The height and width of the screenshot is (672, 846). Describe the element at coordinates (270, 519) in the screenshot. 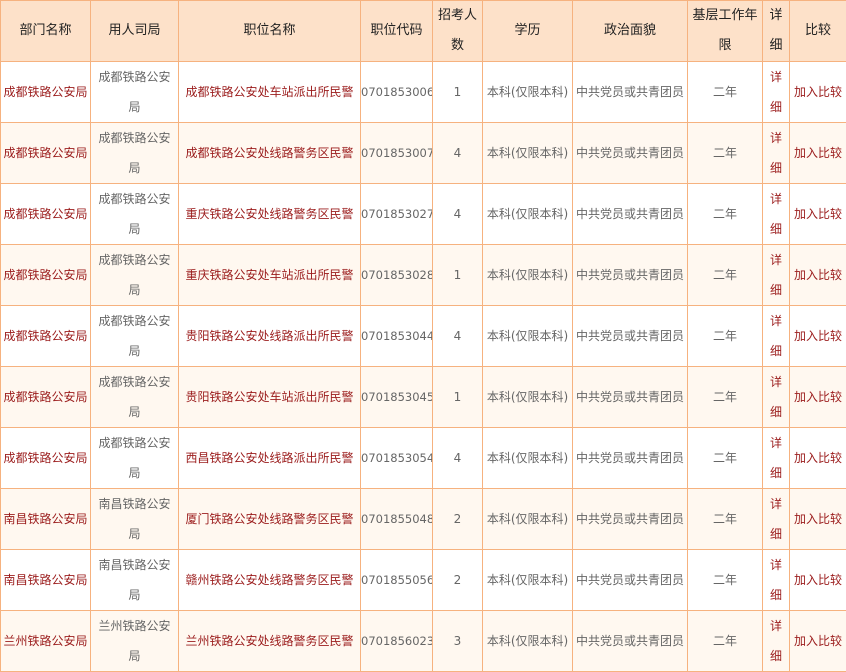

I see `position-cell: 厦门铁路公安处线路警务区民警` at that location.